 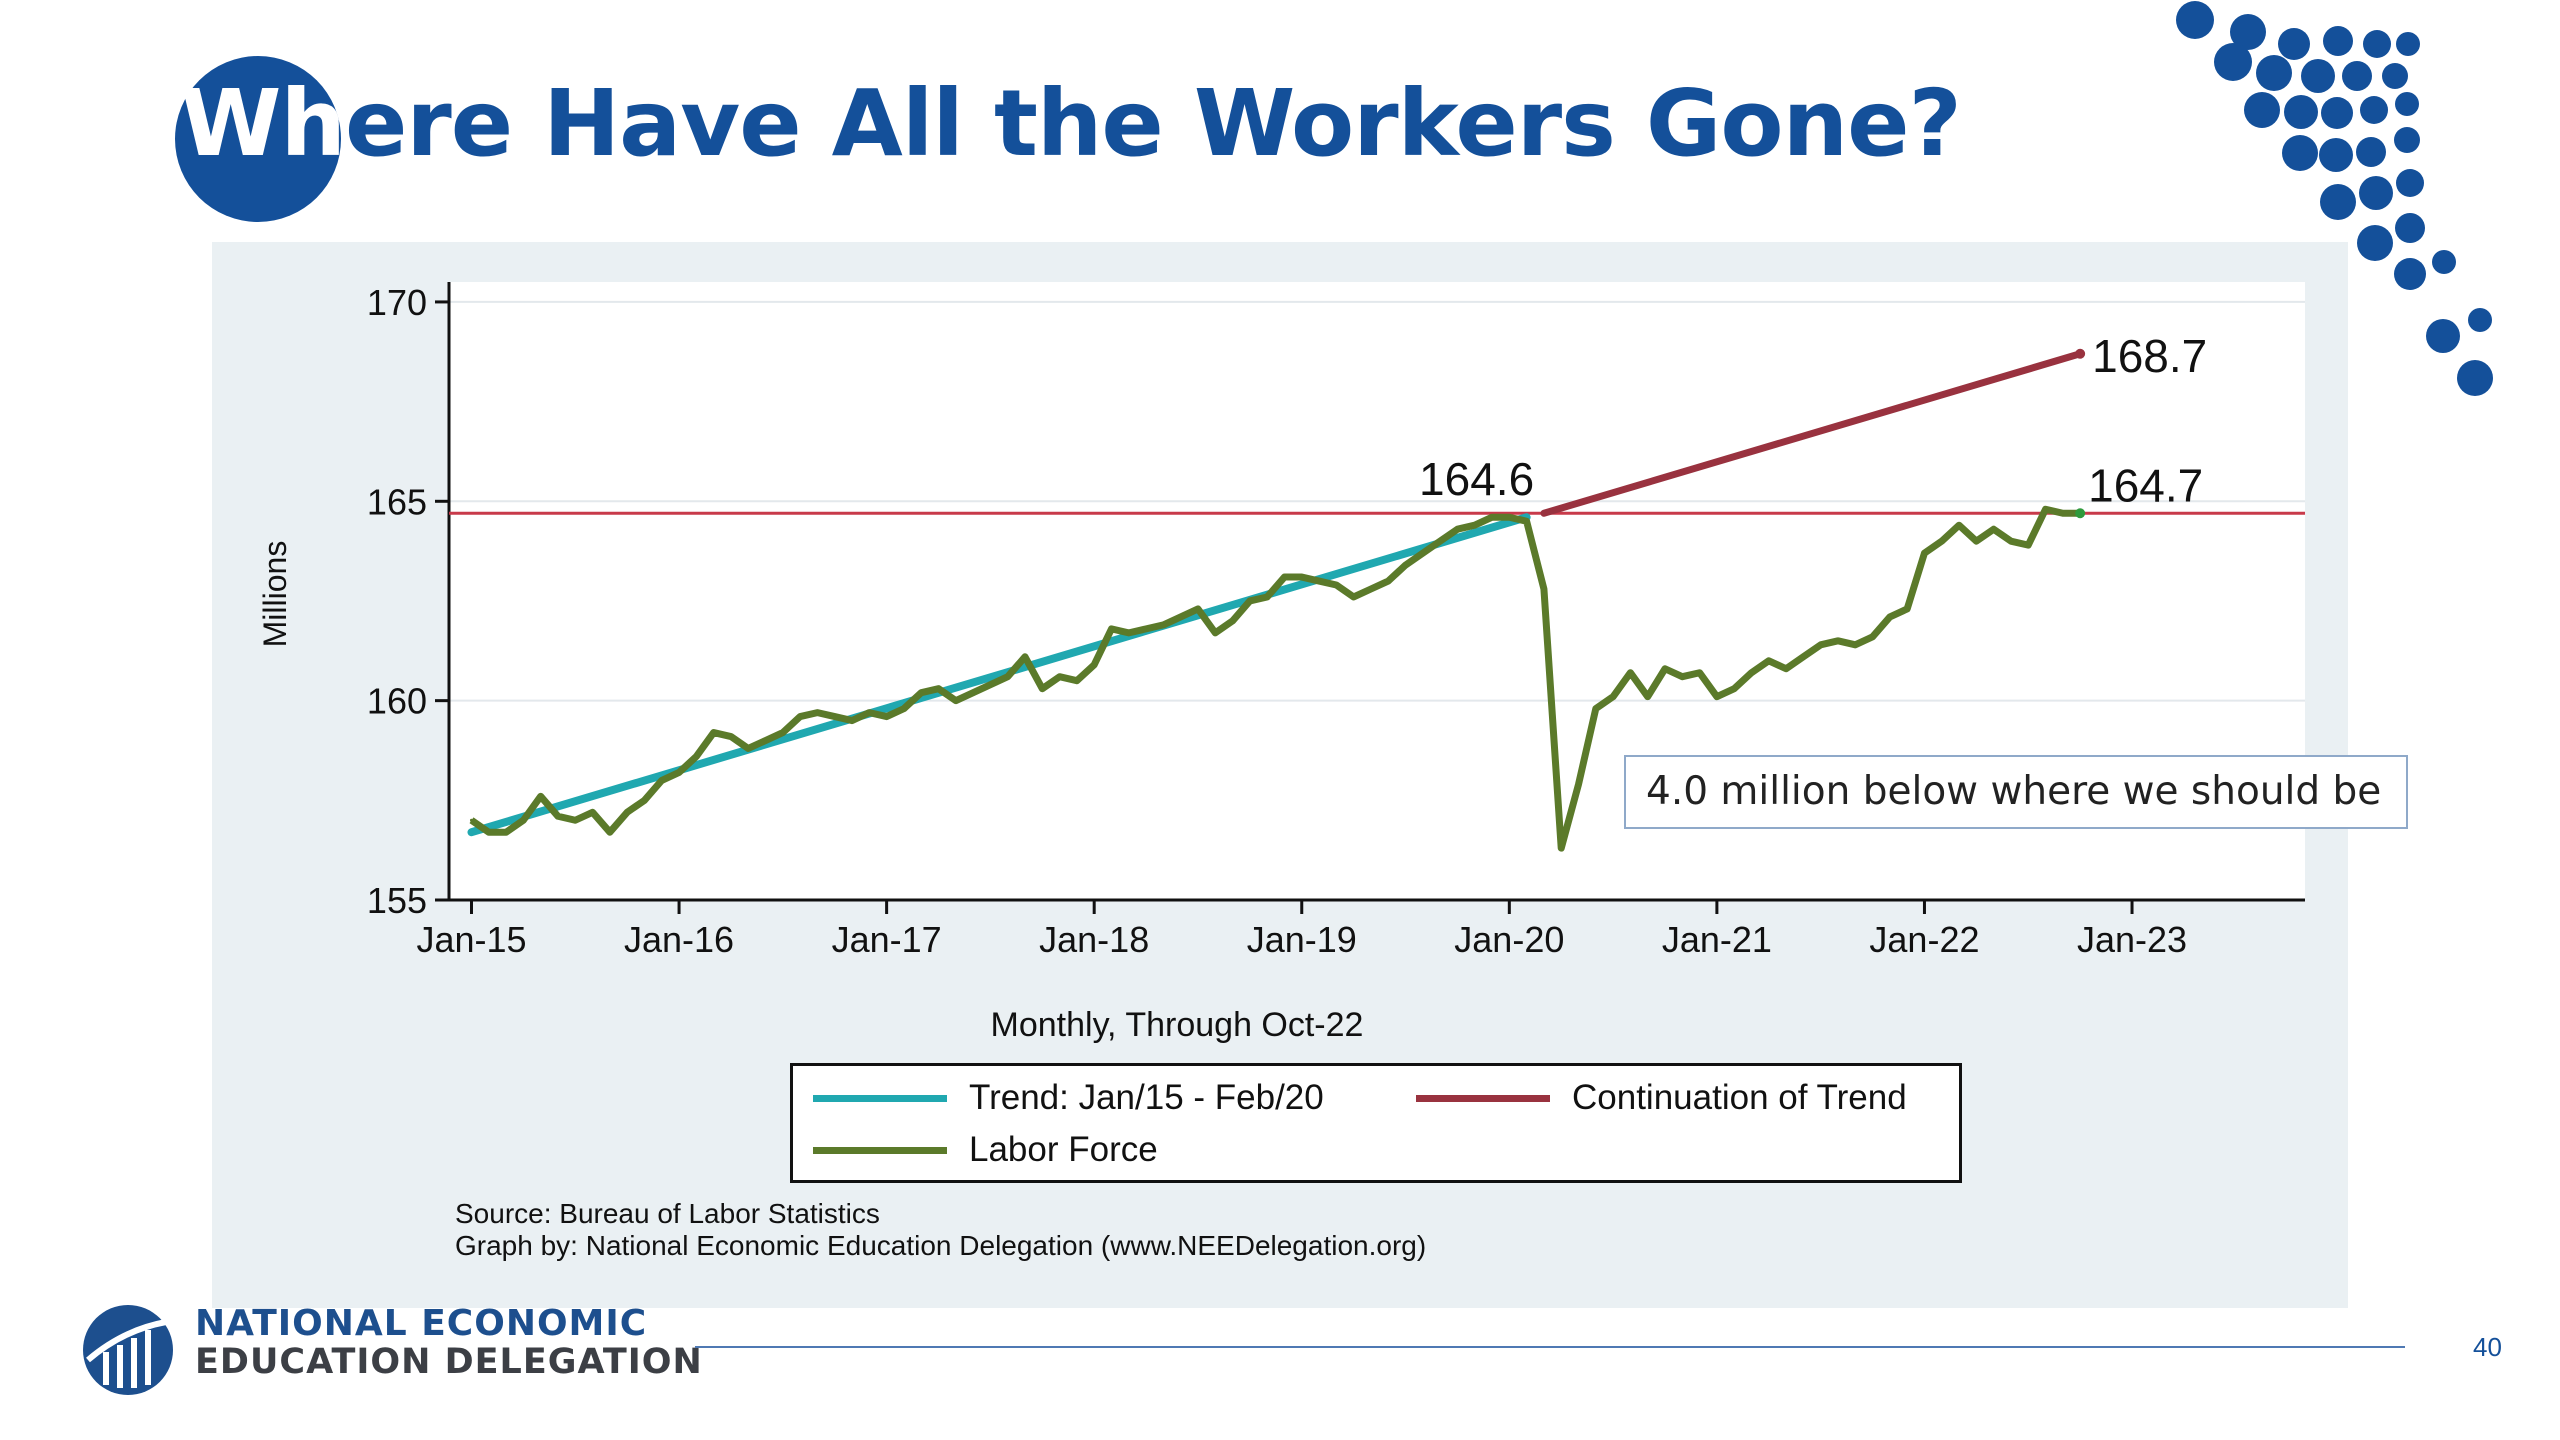 I want to click on x-tick-label: Jan-18, so click(x=1094, y=939).